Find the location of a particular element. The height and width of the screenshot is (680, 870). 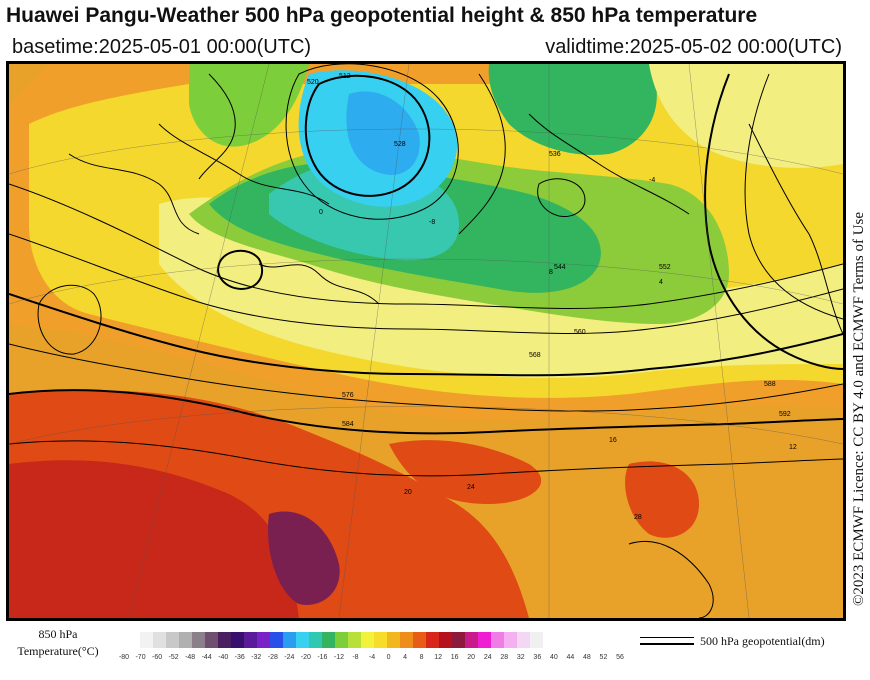

colorbar-tick-label: -8 is located at coordinates (355, 657).